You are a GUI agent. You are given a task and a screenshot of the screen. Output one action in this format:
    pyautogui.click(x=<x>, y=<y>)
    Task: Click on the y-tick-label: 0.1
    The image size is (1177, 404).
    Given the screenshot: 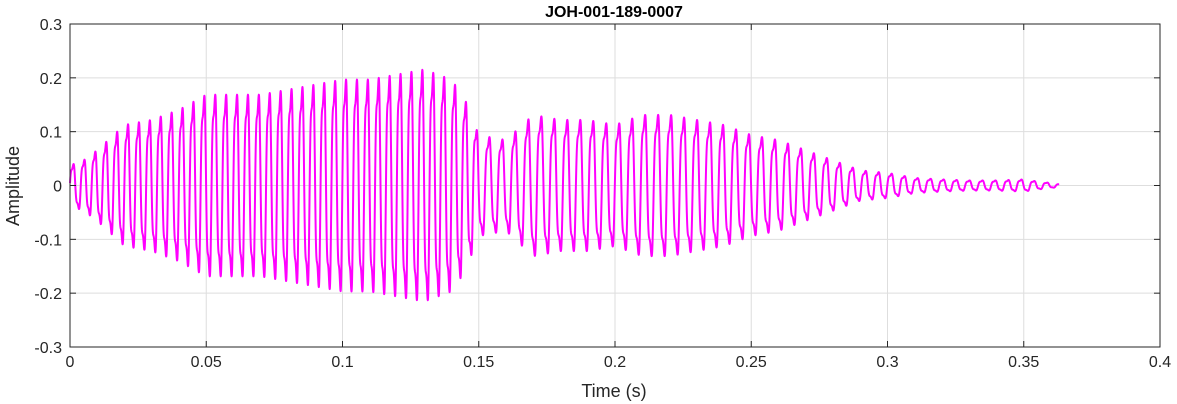 What is the action you would take?
    pyautogui.click(x=51, y=133)
    